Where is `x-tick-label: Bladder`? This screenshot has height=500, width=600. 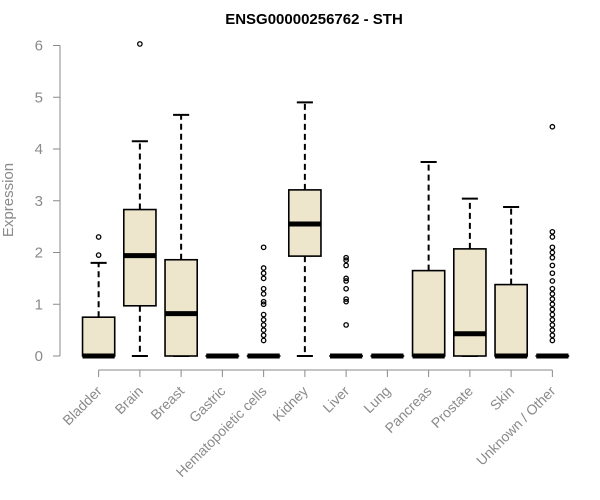 x-tick-label: Bladder is located at coordinates (82, 406).